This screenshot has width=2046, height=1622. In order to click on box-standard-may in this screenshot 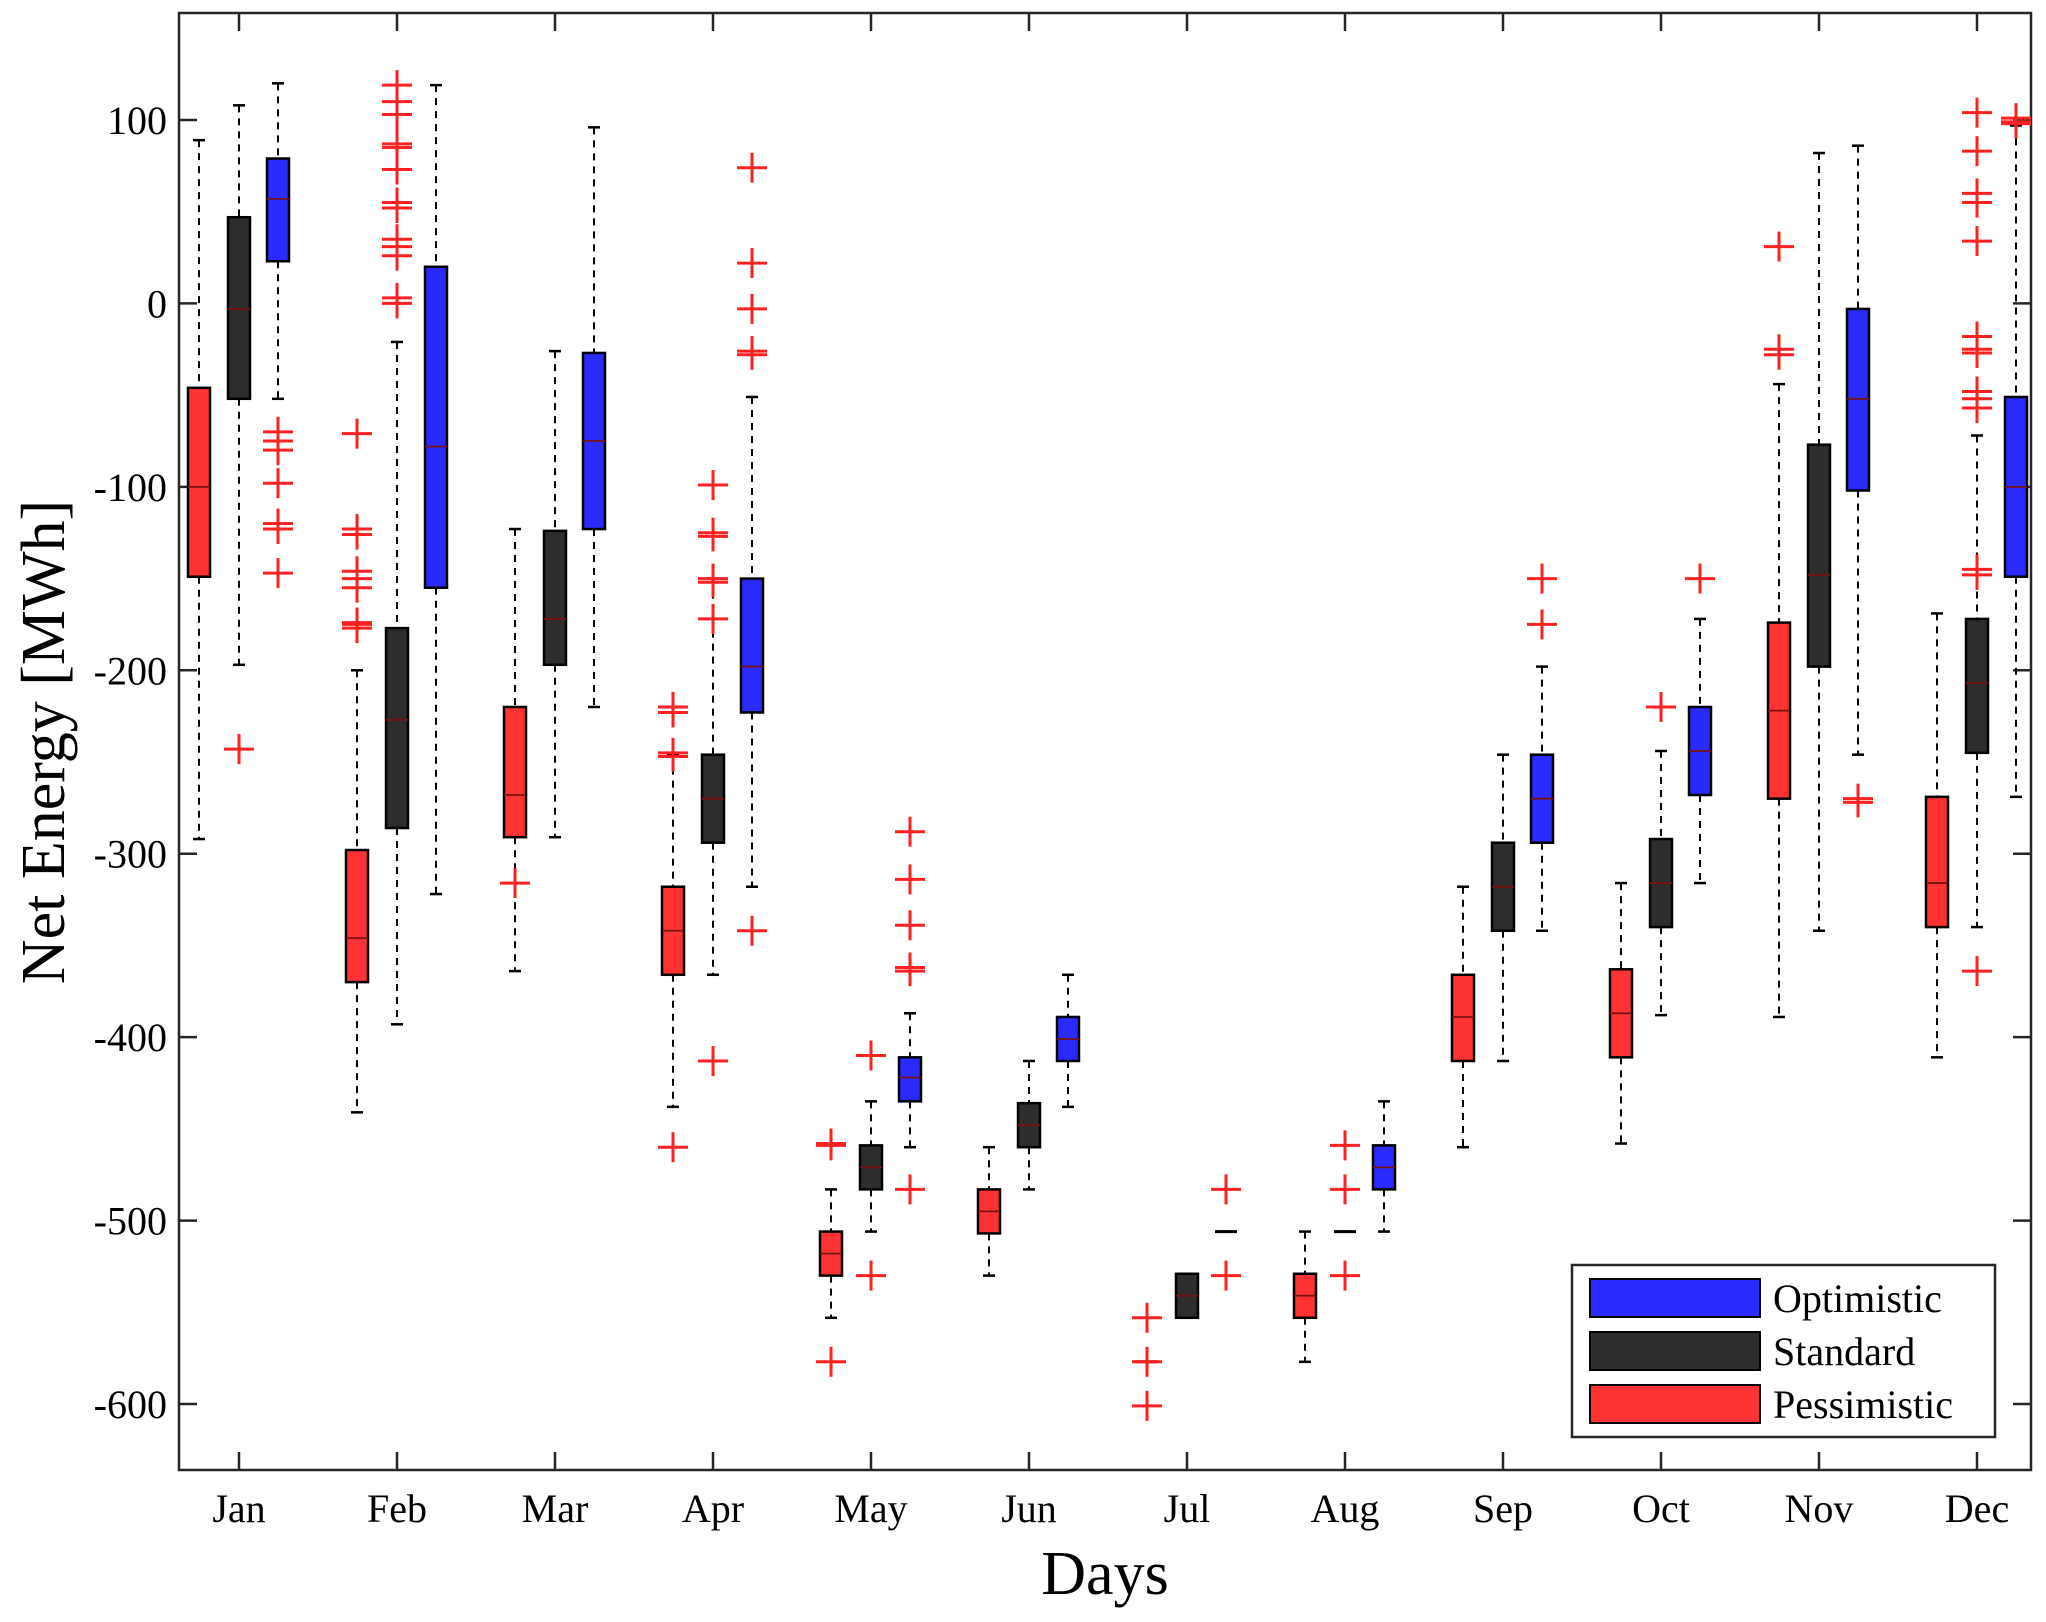, I will do `click(871, 1166)`.